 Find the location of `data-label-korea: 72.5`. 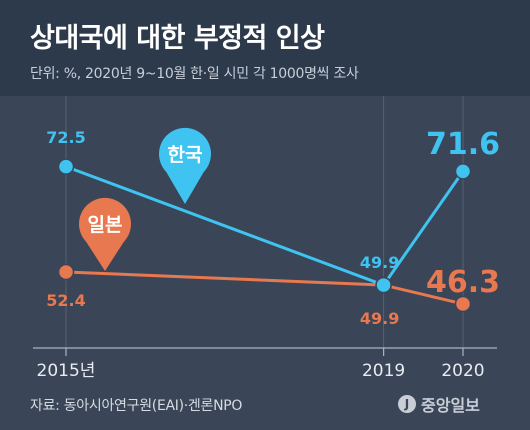

data-label-korea: 72.5 is located at coordinates (65, 137).